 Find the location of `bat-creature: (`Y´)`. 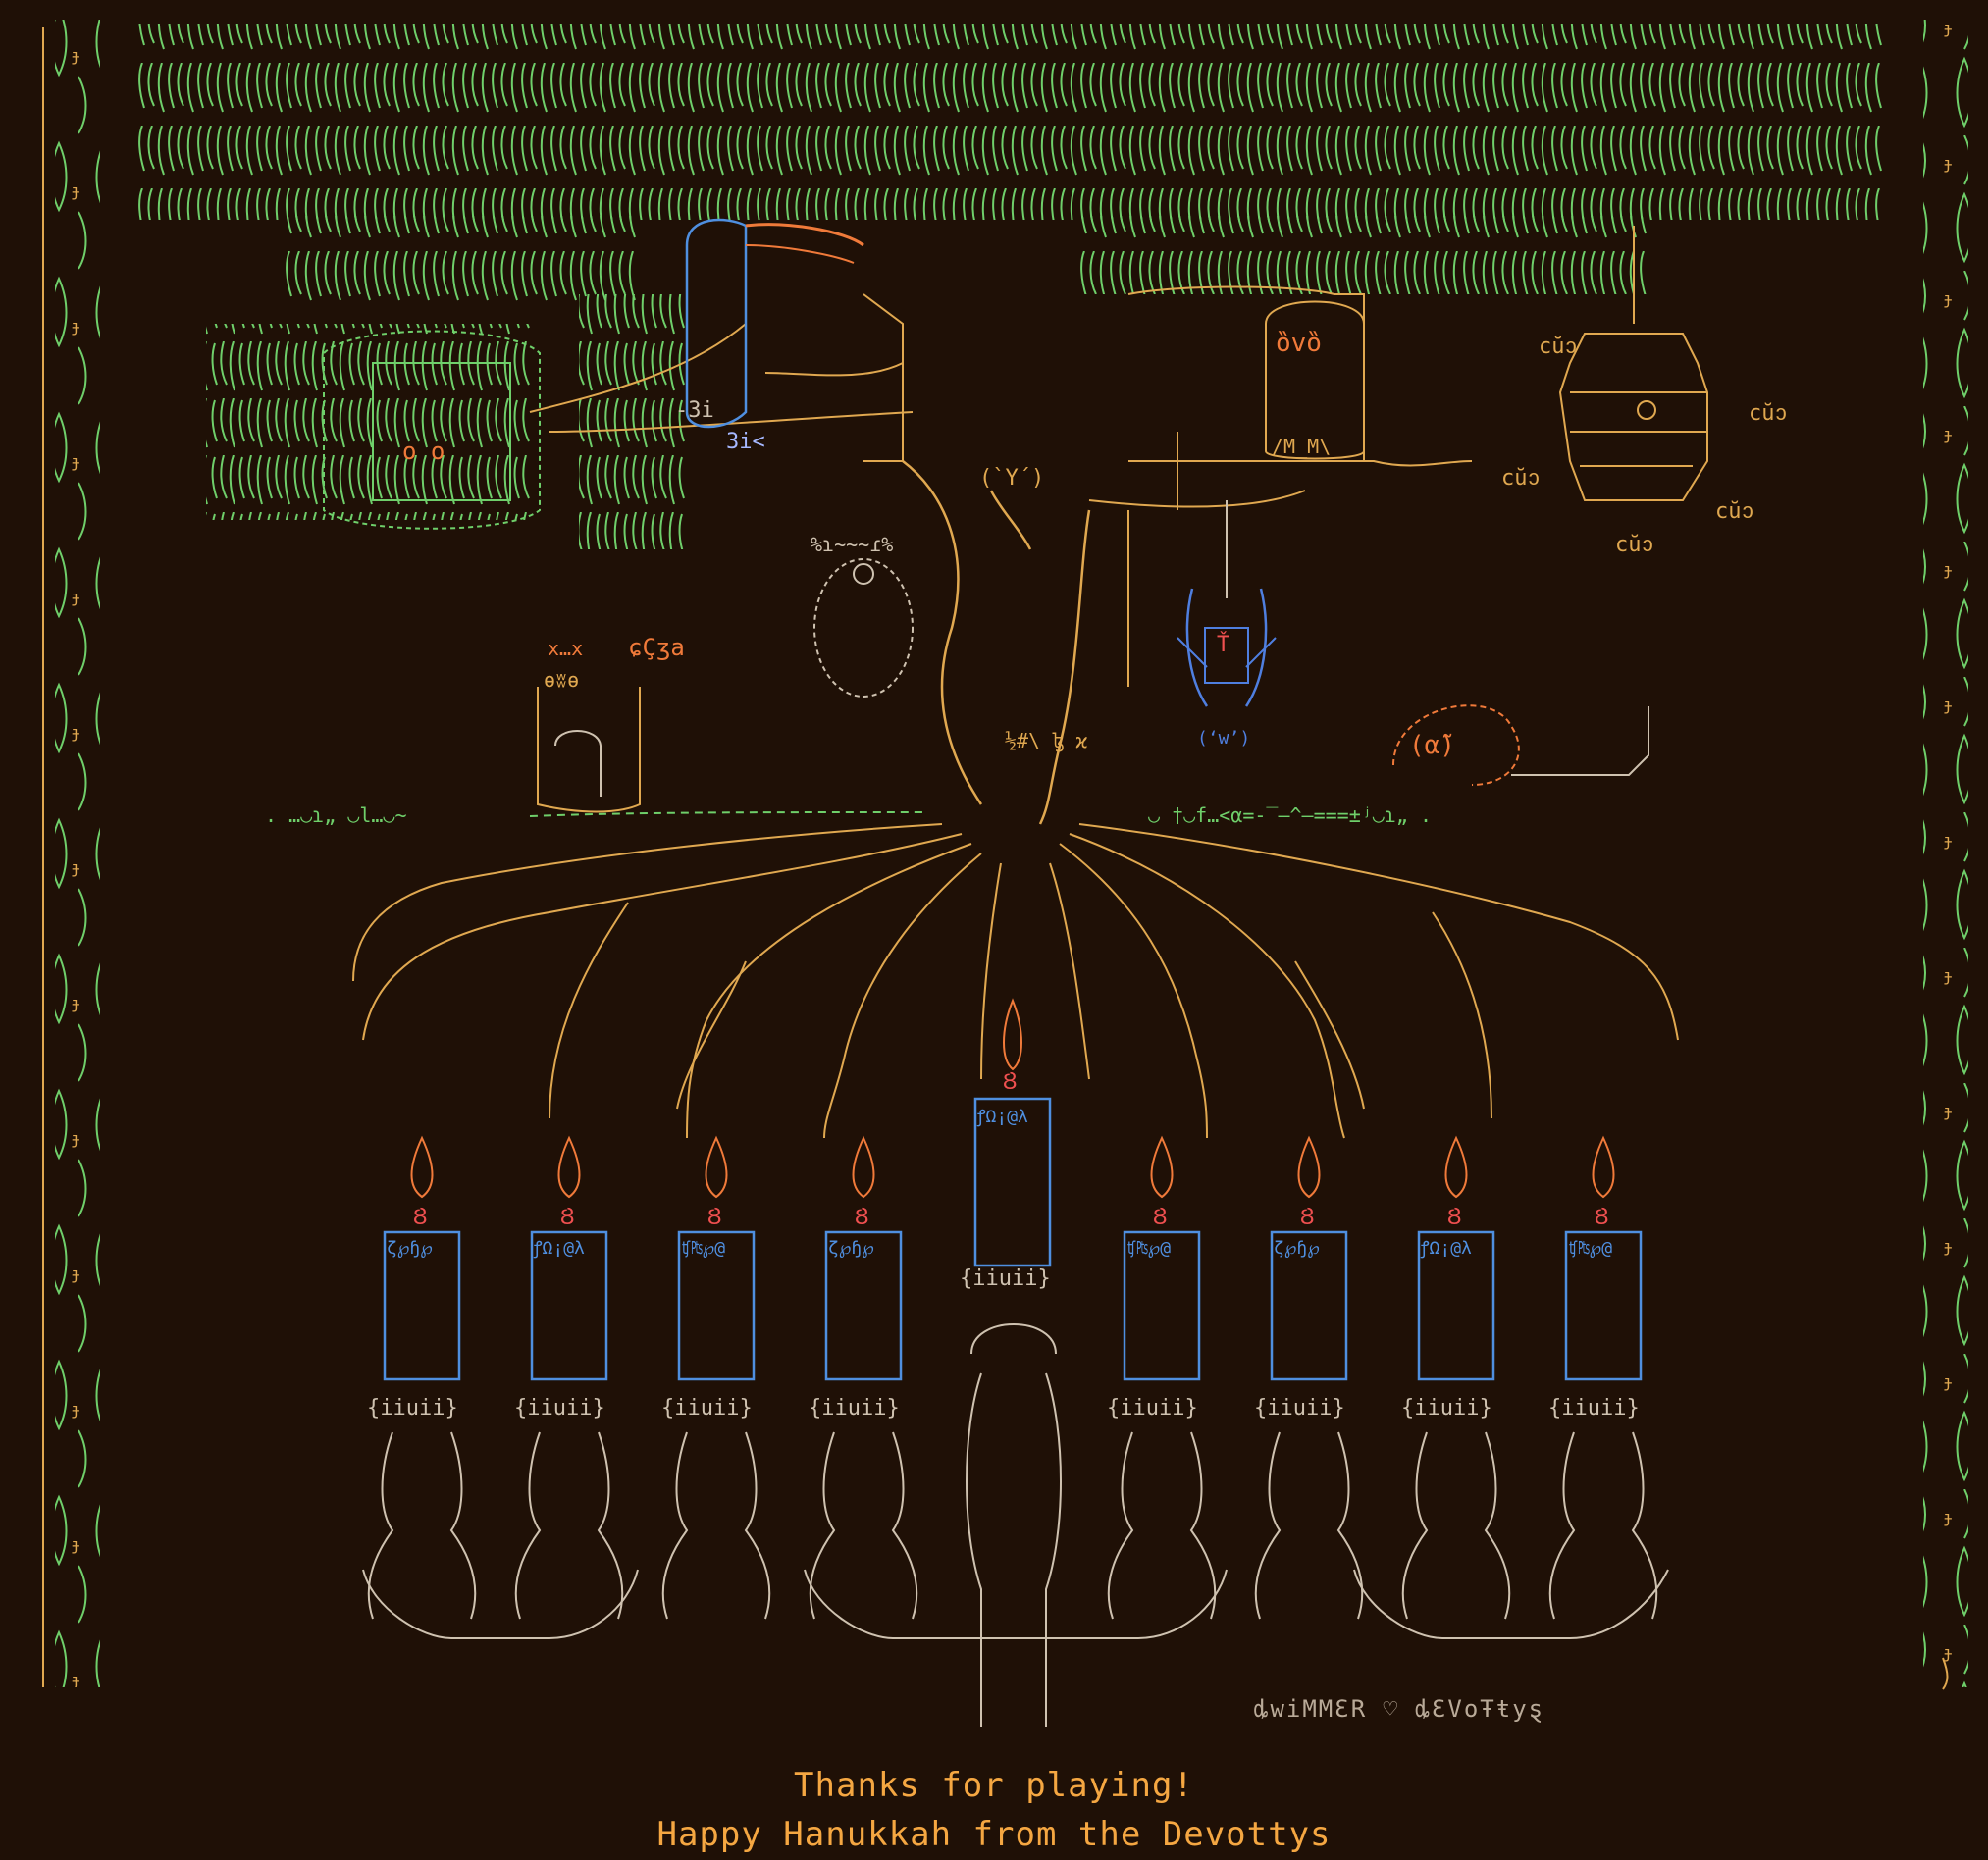

bat-creature: (`Y´) is located at coordinates (1011, 478).